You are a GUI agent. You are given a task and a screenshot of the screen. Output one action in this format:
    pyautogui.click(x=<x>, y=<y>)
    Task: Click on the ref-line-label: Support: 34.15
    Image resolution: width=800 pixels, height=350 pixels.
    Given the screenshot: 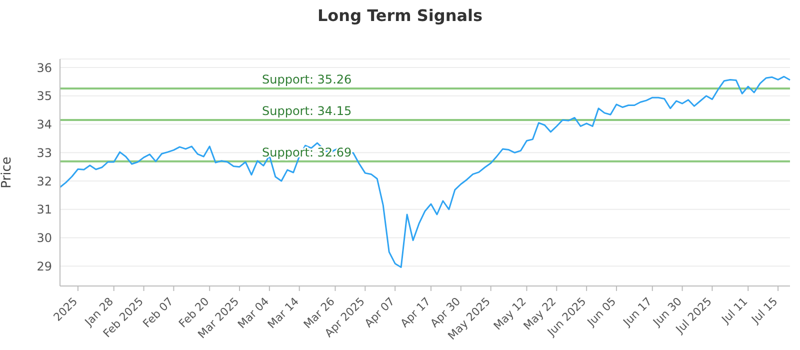 What is the action you would take?
    pyautogui.click(x=307, y=111)
    